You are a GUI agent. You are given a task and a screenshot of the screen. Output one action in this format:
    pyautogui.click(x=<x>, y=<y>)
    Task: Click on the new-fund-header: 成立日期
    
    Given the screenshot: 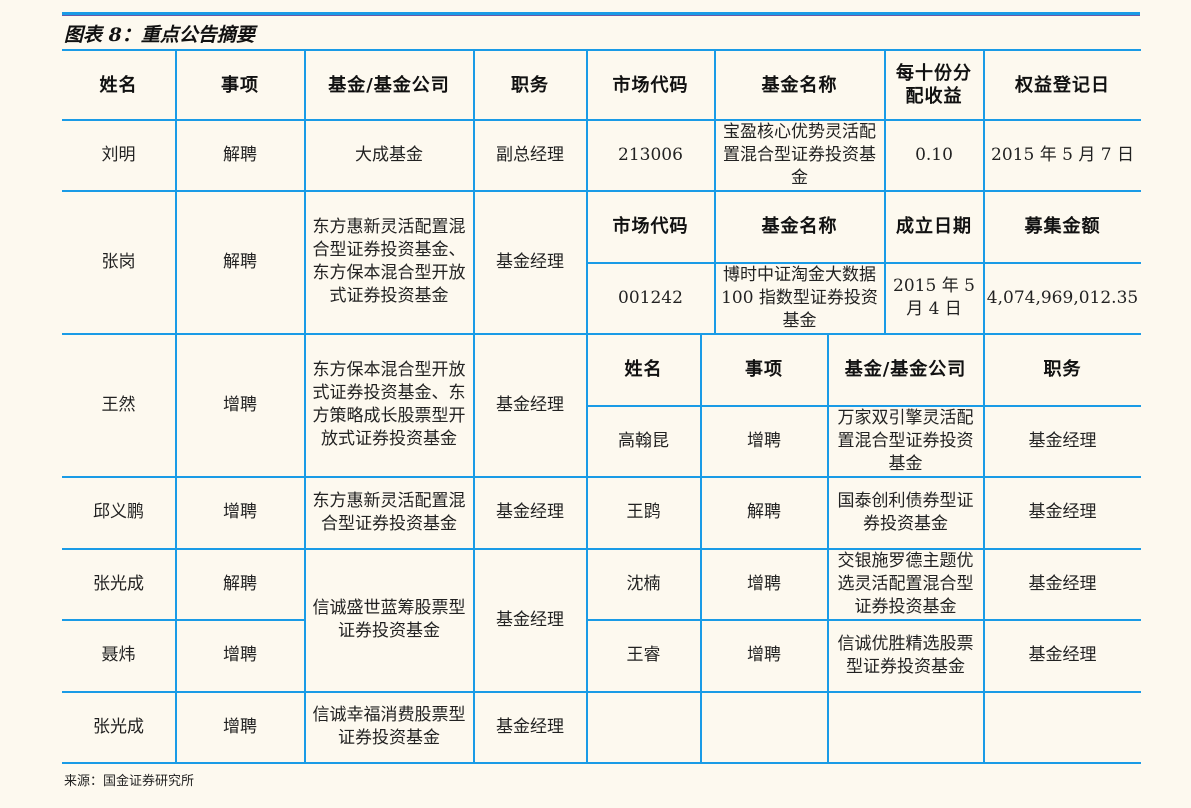 What is the action you would take?
    pyautogui.click(x=935, y=227)
    